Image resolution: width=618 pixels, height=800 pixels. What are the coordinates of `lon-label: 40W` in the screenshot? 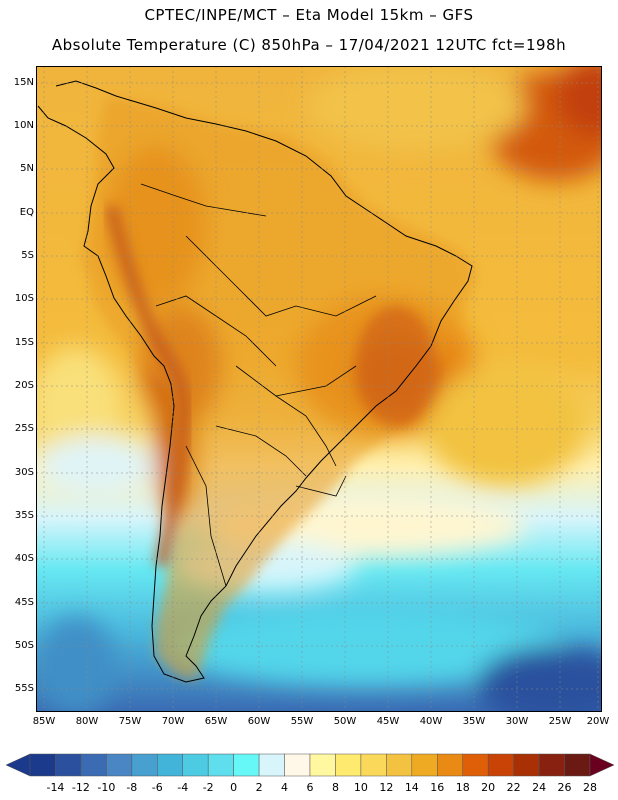 It's located at (431, 721).